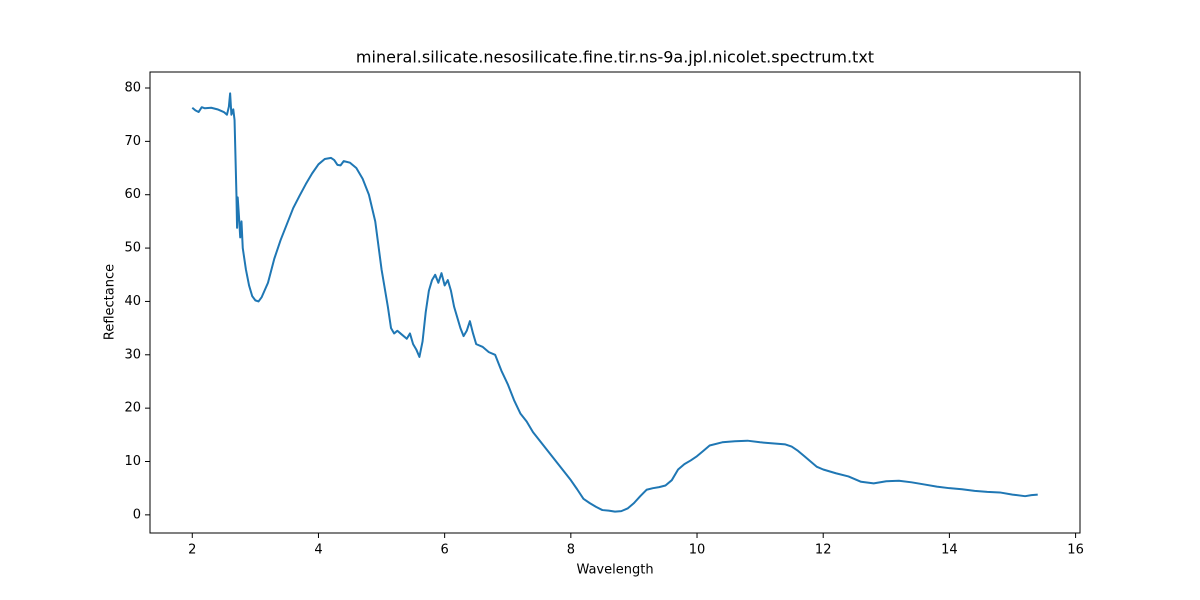 The width and height of the screenshot is (1200, 600). I want to click on y-axis-label: Reflectance, so click(110, 302).